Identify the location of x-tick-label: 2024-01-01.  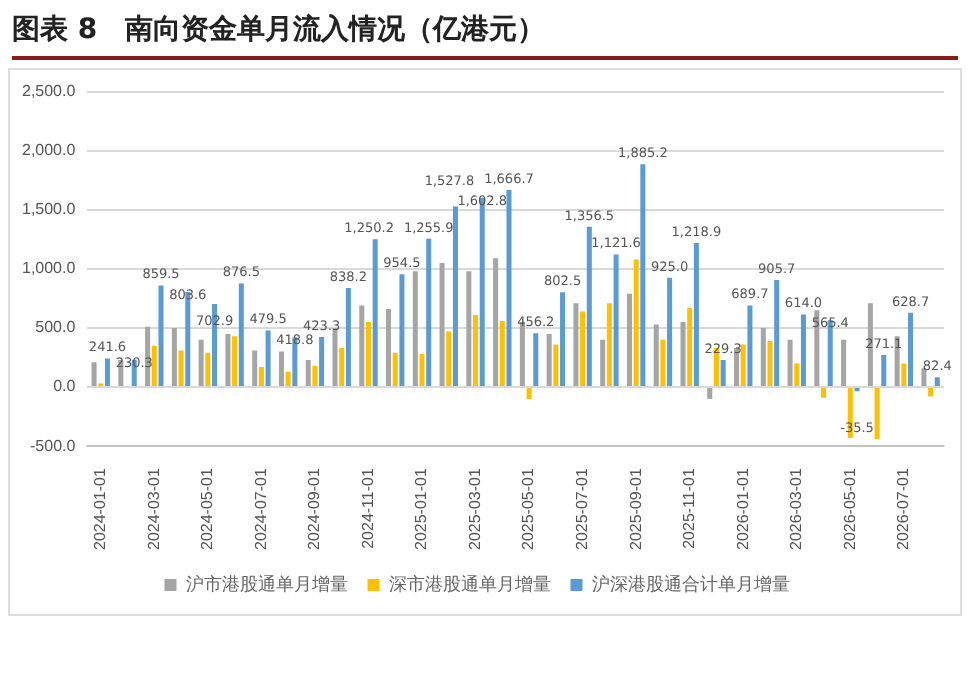
(100, 508).